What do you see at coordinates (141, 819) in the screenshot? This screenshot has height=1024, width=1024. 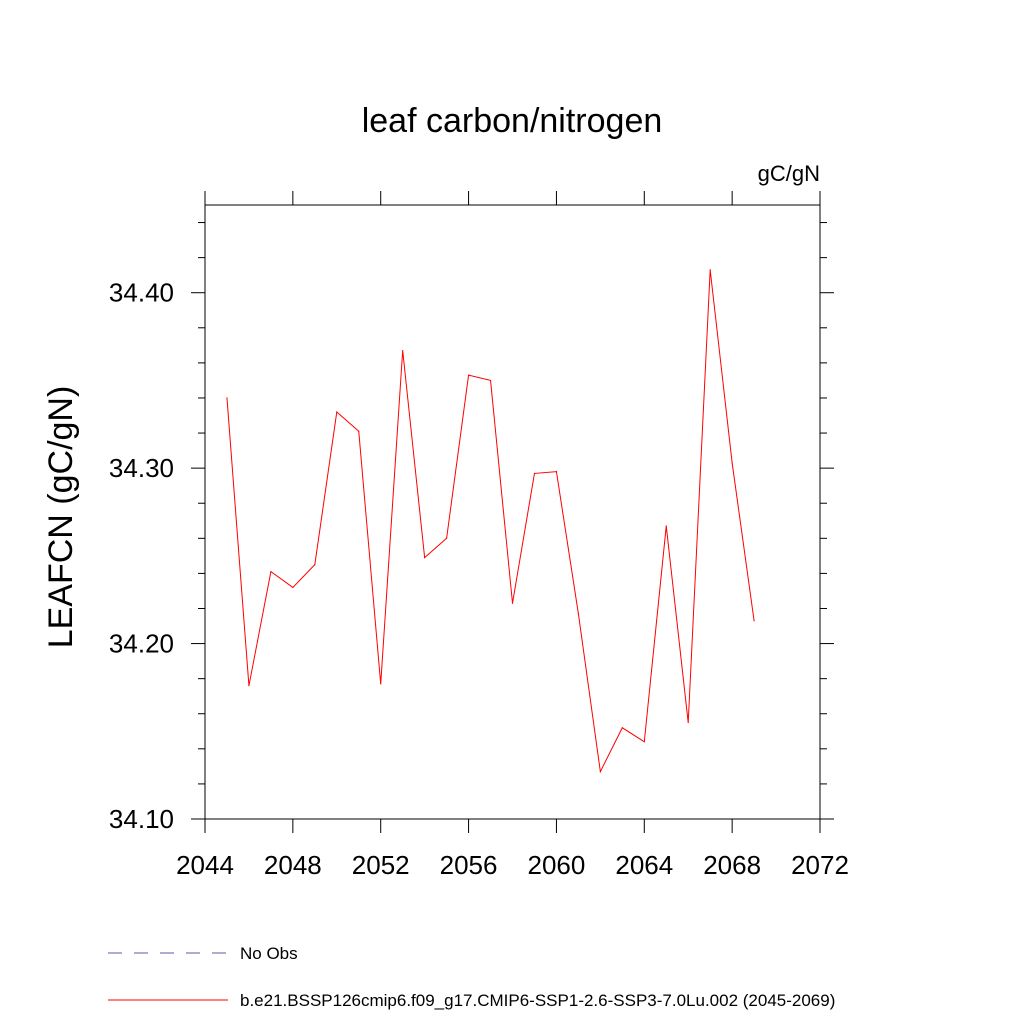 I see `y-tick-label: 34.10` at bounding box center [141, 819].